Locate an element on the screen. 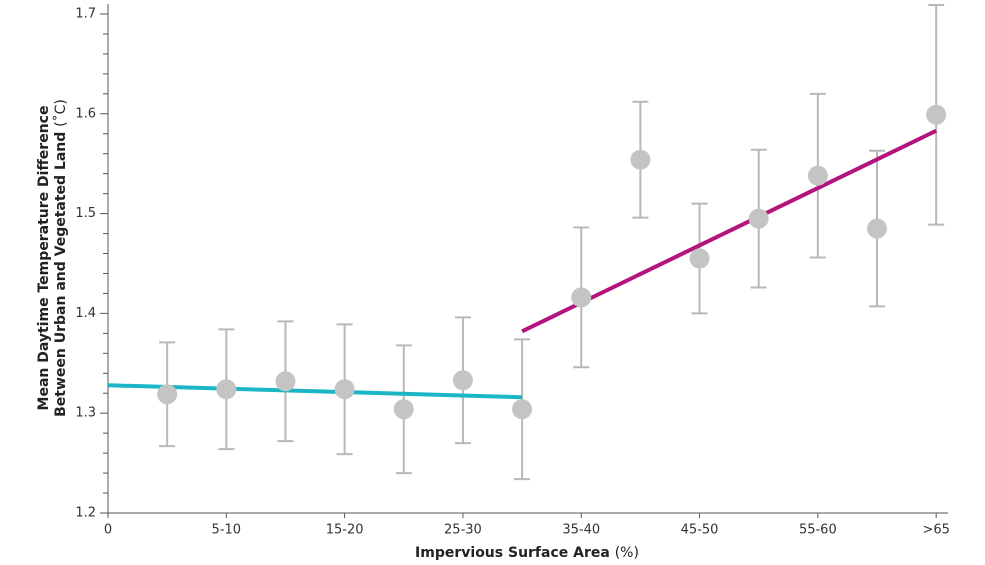  x-axis-label: Impervious Surface Area (%) is located at coordinates (527, 553).